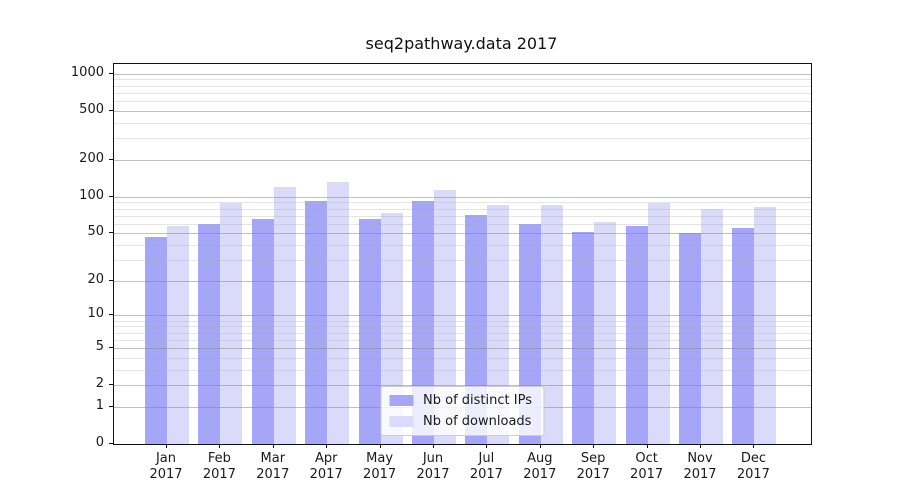 The height and width of the screenshot is (500, 900). What do you see at coordinates (380, 466) in the screenshot?
I see `x-tick-label: May 2017` at bounding box center [380, 466].